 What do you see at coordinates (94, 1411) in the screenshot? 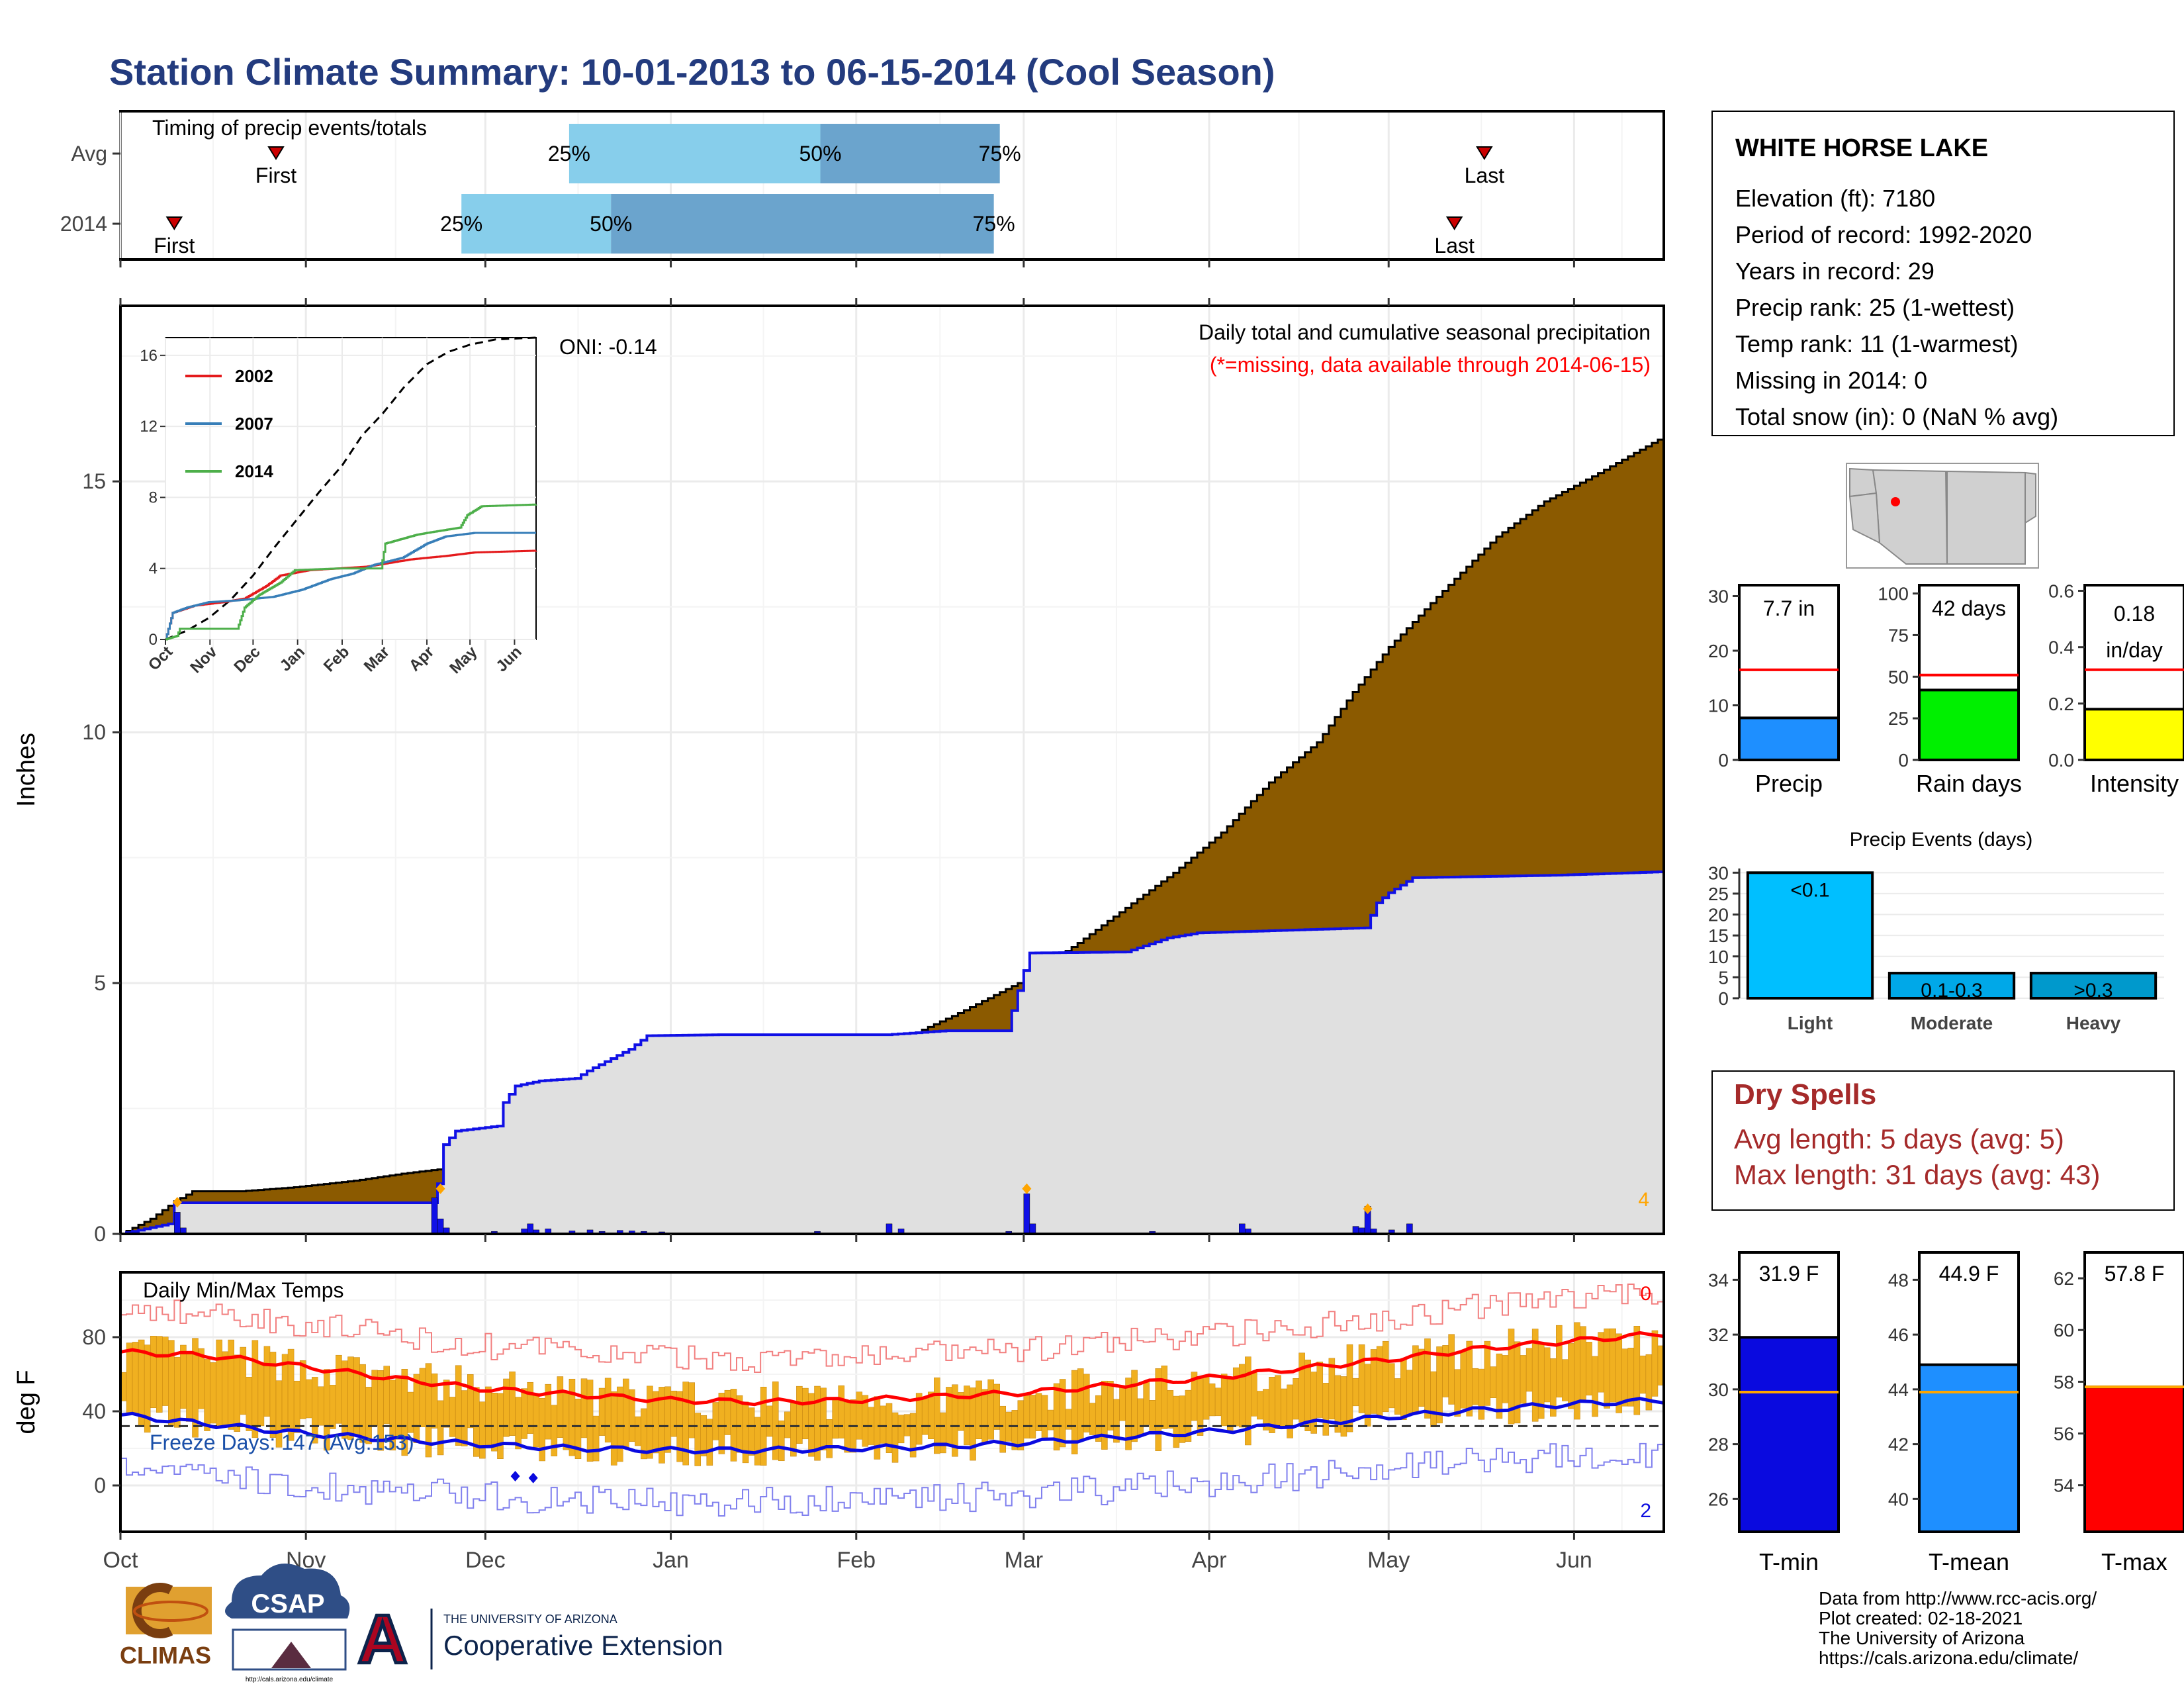
I see `temp-y-label: 40` at bounding box center [94, 1411].